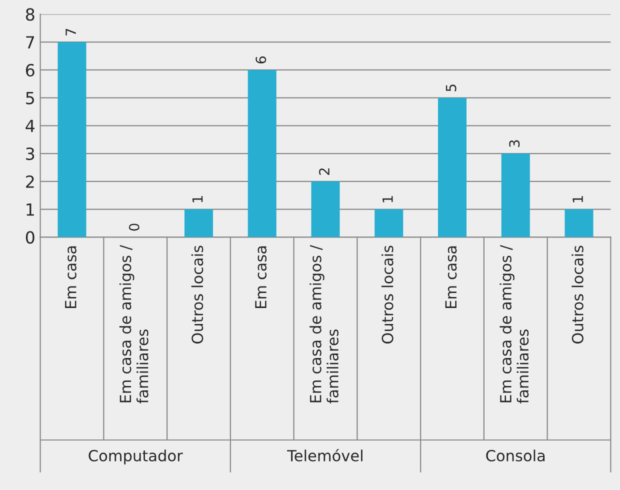 This screenshot has width=620, height=490. Describe the element at coordinates (324, 455) in the screenshot. I see `text: Telemóvel` at that location.